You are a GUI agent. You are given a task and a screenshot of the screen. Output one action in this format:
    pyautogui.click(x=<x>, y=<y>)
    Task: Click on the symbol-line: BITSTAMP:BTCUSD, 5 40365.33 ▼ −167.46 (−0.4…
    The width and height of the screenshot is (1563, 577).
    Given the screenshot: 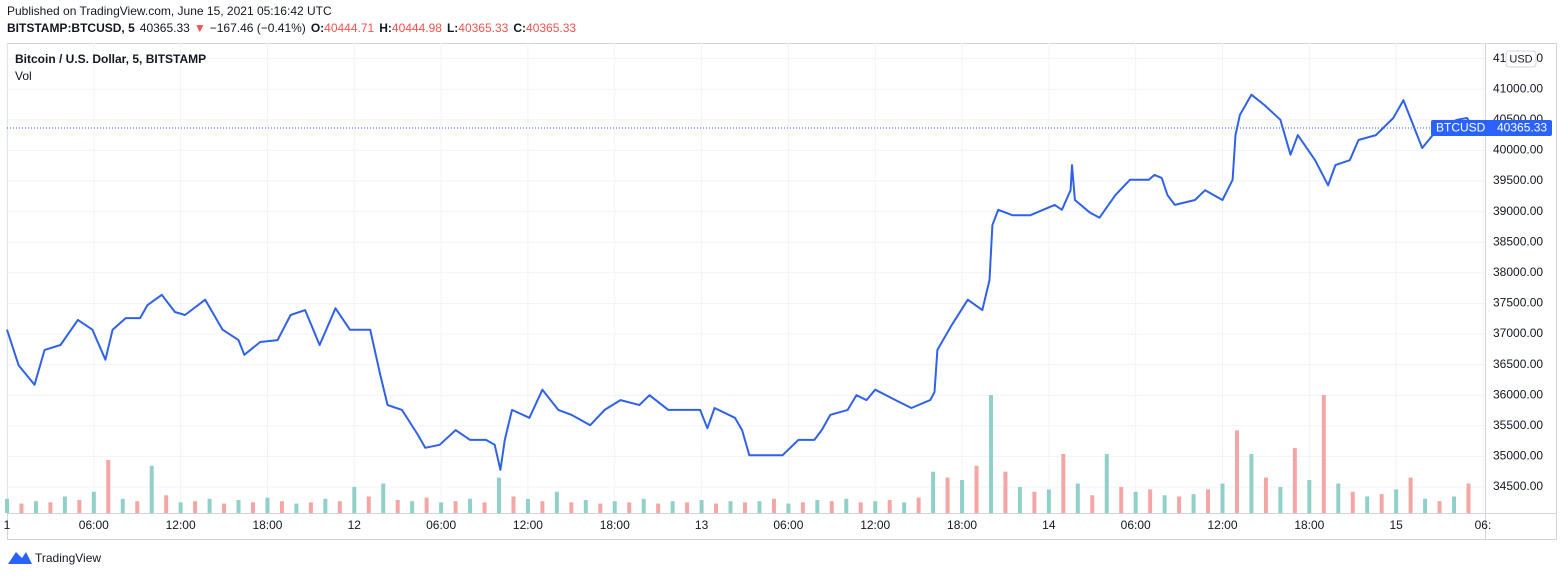 What is the action you would take?
    pyautogui.click(x=291, y=28)
    